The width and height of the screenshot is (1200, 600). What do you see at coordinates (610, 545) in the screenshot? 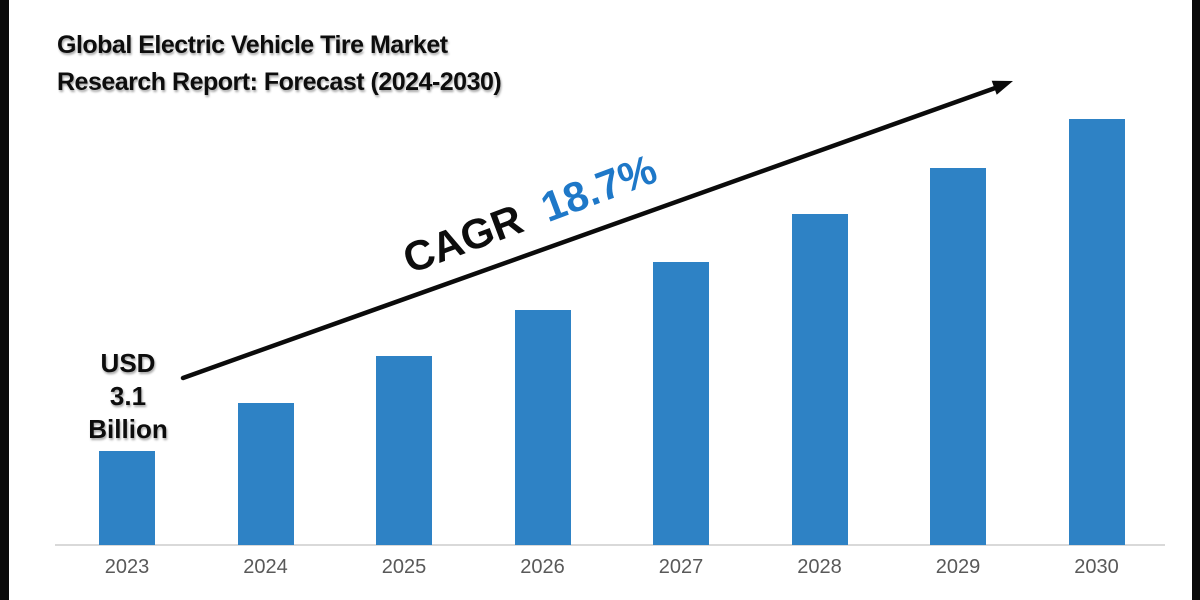
I see `x-axis-line` at bounding box center [610, 545].